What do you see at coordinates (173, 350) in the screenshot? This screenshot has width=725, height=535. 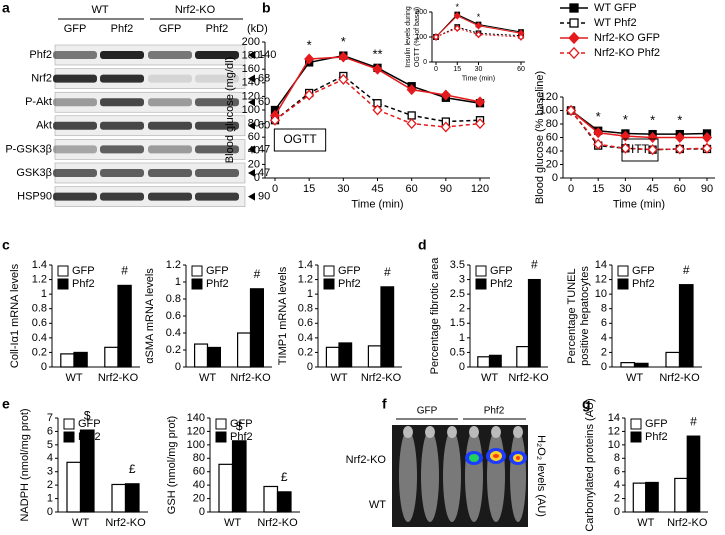 I see `y-tick-label: 0.2` at bounding box center [173, 350].